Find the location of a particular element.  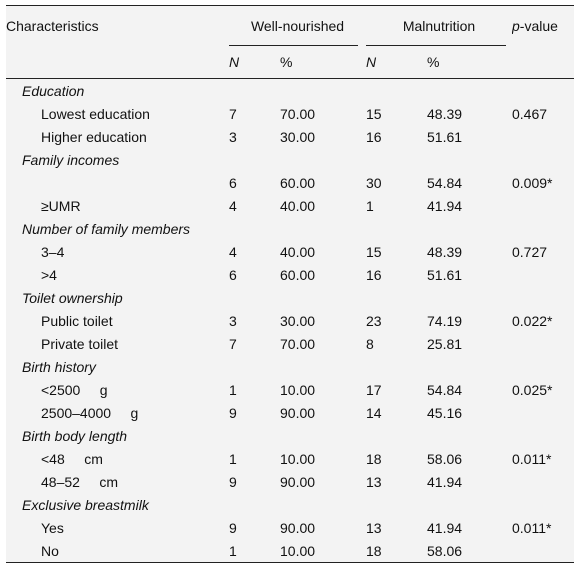

malnutrition-n: 18 is located at coordinates (396, 458).